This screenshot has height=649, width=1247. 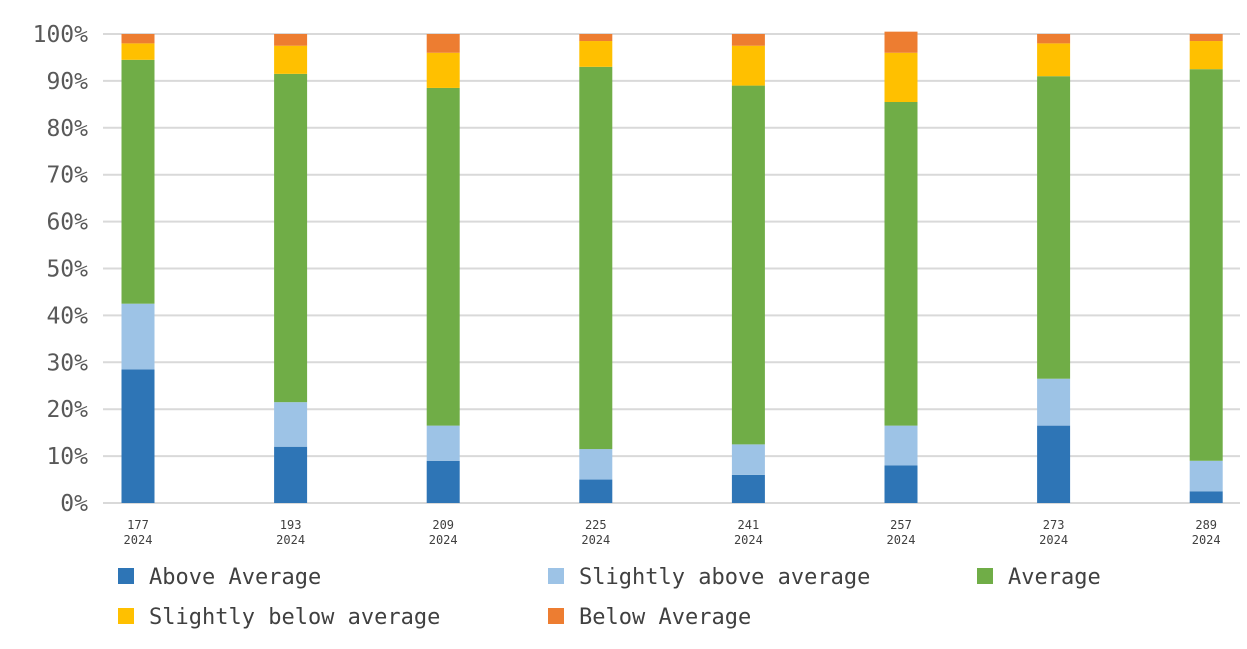 I want to click on legend-label: Slightly above average, so click(x=724, y=577).